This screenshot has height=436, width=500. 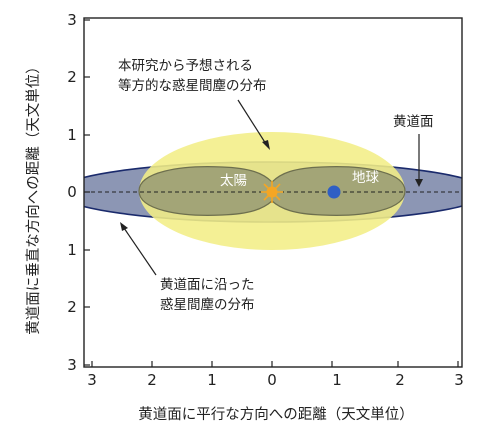 I want to click on along-plane-annotation-line2: 惑星間塵の分布, so click(x=207, y=305).